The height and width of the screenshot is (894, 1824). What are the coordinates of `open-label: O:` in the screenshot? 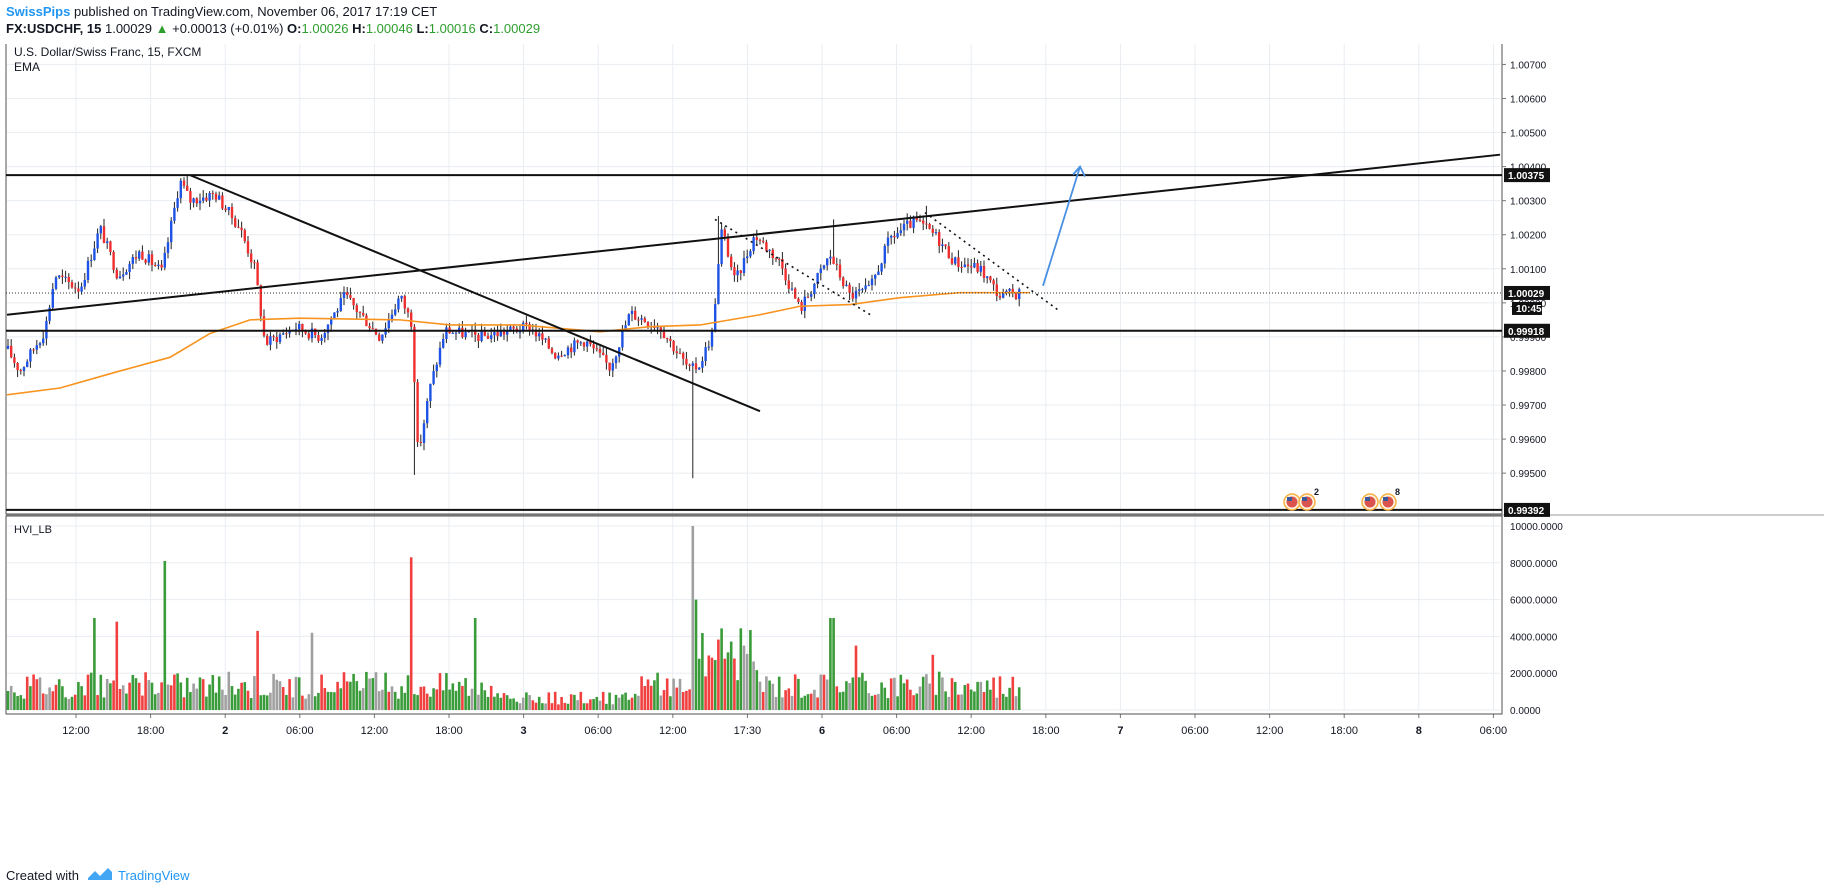 It's located at (294, 28).